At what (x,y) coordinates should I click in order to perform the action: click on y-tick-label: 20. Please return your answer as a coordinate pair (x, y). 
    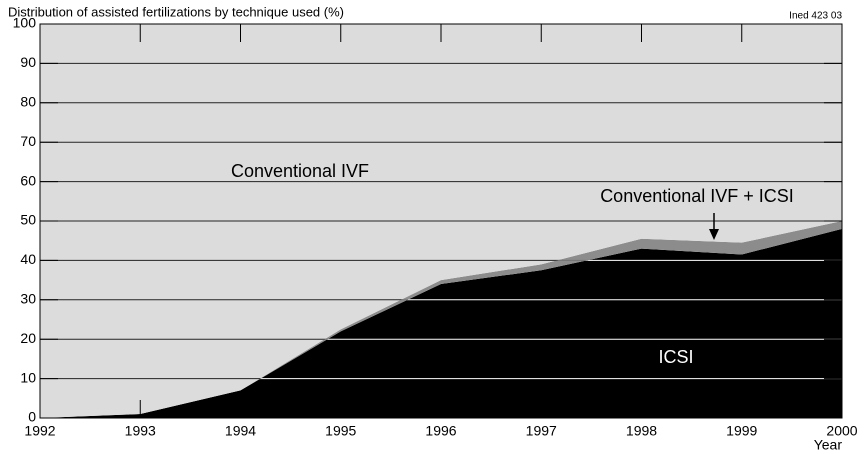
    Looking at the image, I should click on (28, 338).